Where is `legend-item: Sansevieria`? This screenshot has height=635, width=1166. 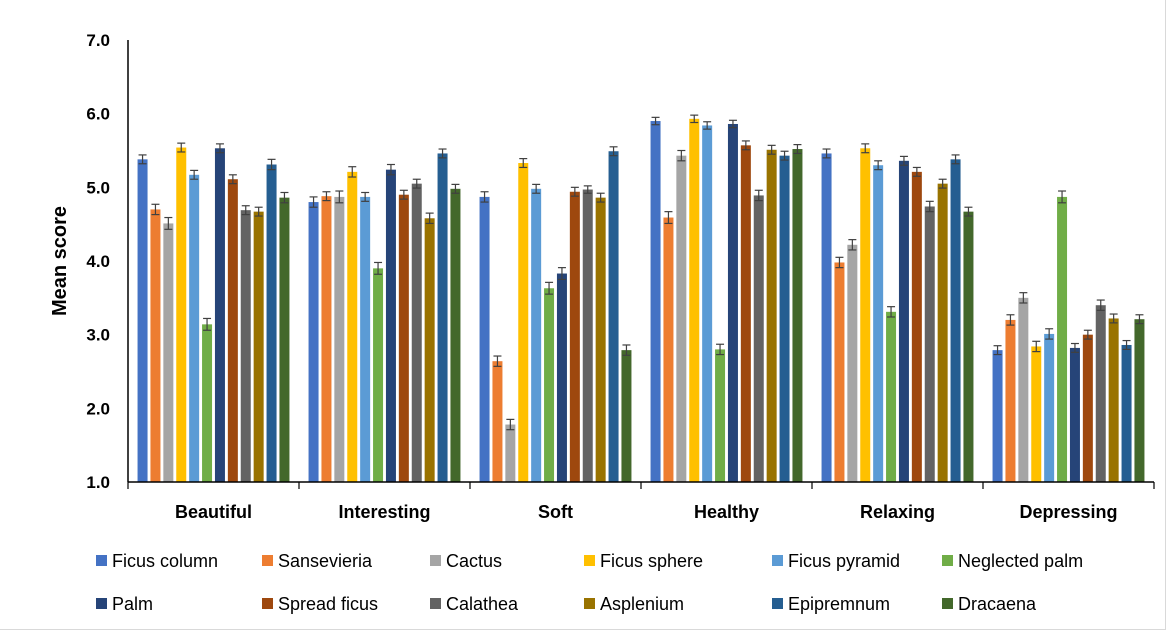 legend-item: Sansevieria is located at coordinates (317, 561).